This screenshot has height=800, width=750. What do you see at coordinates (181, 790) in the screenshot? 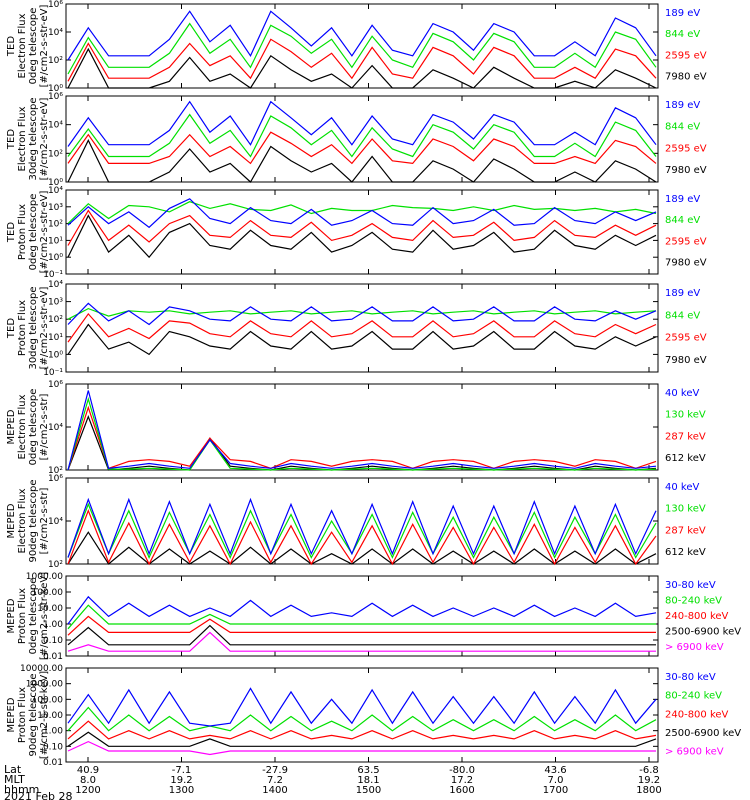
I see `x-tick-hhmm: 1300` at bounding box center [181, 790].